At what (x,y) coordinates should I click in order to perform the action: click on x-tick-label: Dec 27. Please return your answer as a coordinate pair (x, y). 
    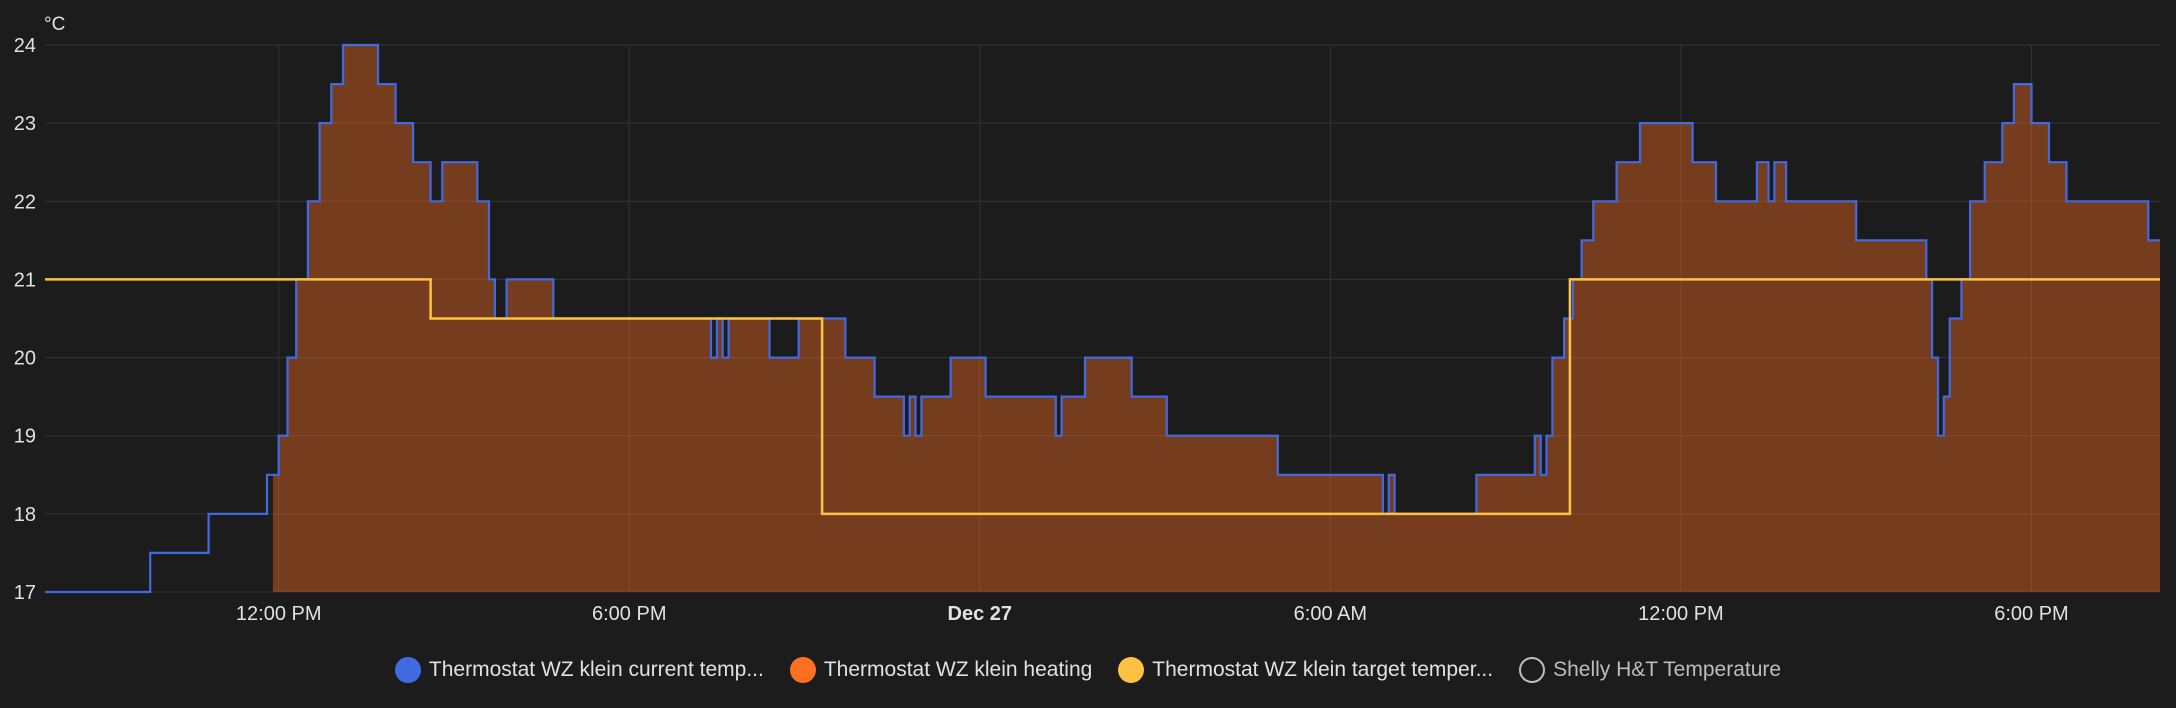
    Looking at the image, I should click on (980, 614).